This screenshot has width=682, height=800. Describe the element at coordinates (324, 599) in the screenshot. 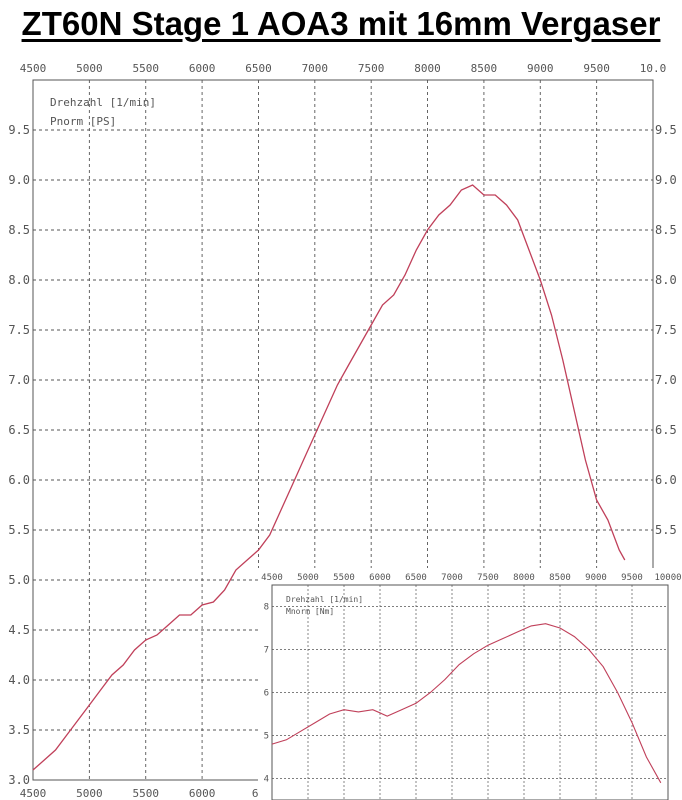

I see `inset-legend-xlabel: Drehzahl [1/min]` at that location.